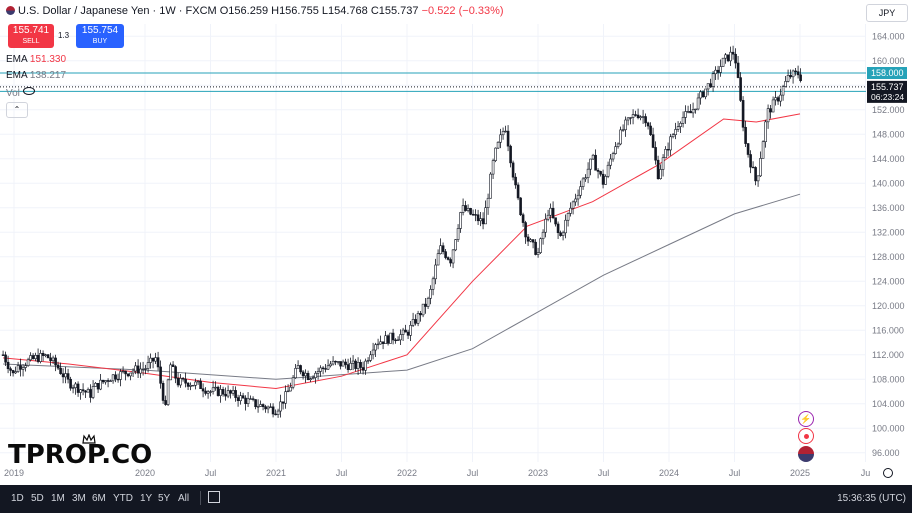 The height and width of the screenshot is (513, 912). What do you see at coordinates (473, 473) in the screenshot?
I see `x-tick-label: Jul` at bounding box center [473, 473].